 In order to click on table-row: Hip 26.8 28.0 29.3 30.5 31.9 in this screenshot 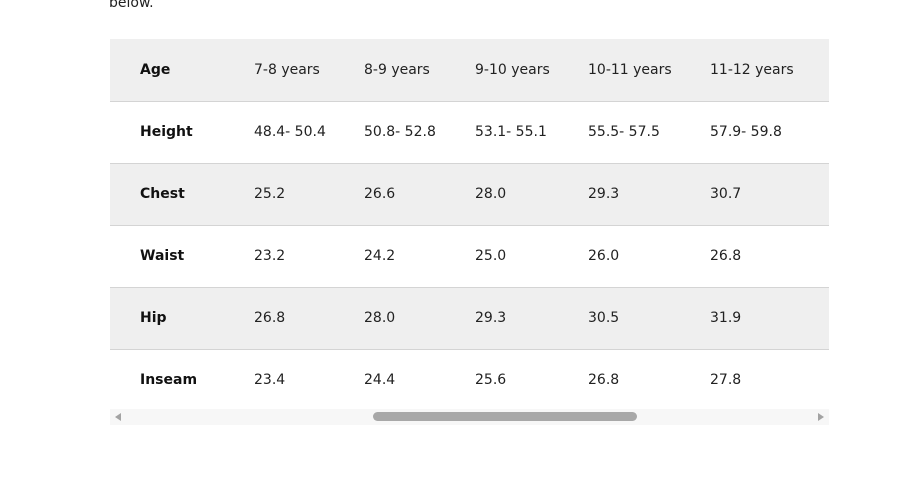, I will do `click(469, 317)`.